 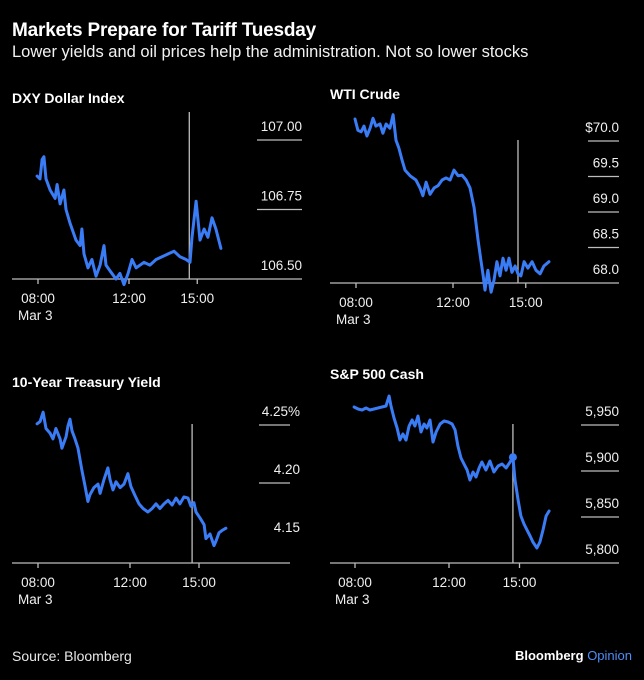 I want to click on x-tick-label-spx: 15:00, so click(x=520, y=582).